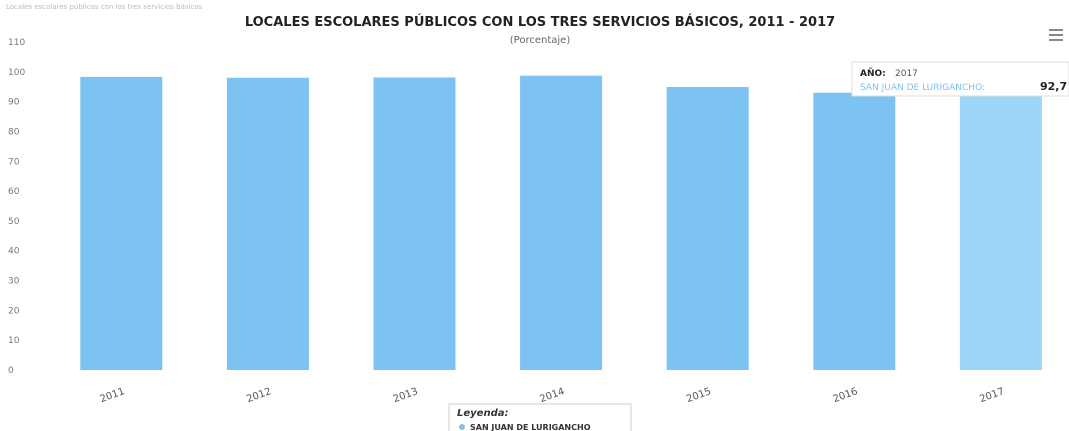 Image resolution: width=1069 pixels, height=431 pixels. Describe the element at coordinates (14, 192) in the screenshot. I see `y-tick-label: 60` at that location.